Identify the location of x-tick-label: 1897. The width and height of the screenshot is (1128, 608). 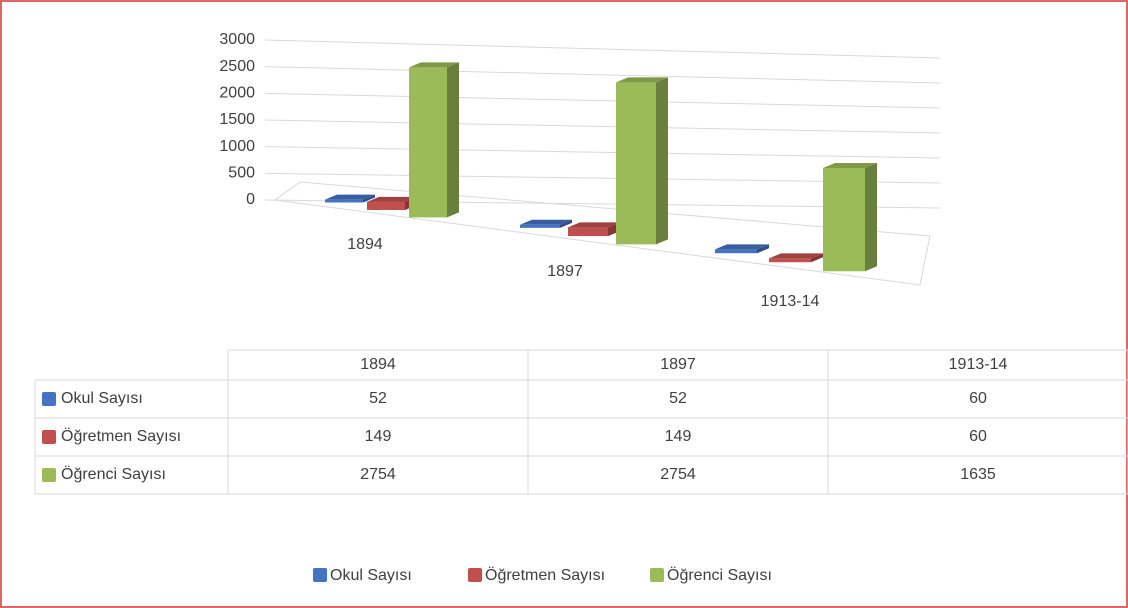
(565, 271).